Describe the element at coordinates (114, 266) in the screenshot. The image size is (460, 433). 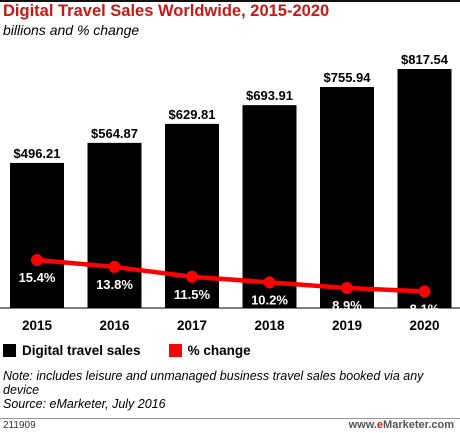
I see `change-point-2016` at that location.